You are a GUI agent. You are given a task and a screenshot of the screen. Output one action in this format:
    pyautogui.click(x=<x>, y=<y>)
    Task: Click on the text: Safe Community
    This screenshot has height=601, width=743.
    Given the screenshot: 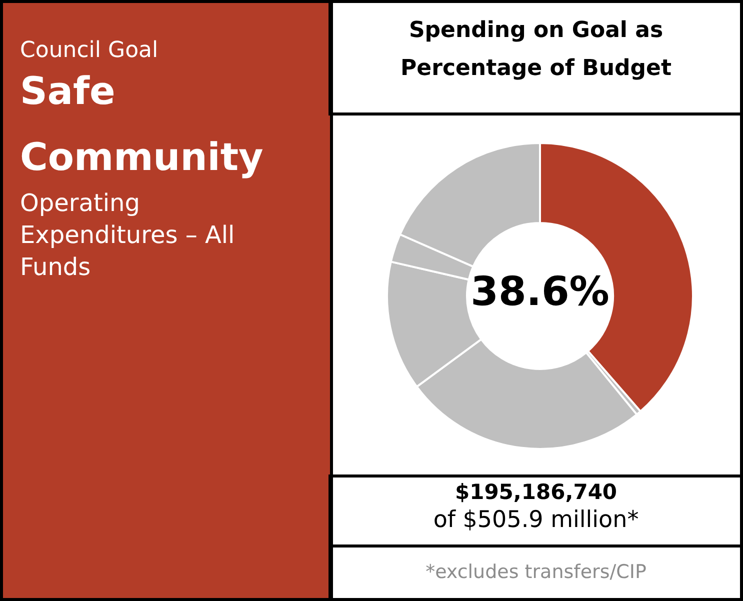 What is the action you would take?
    pyautogui.click(x=142, y=124)
    